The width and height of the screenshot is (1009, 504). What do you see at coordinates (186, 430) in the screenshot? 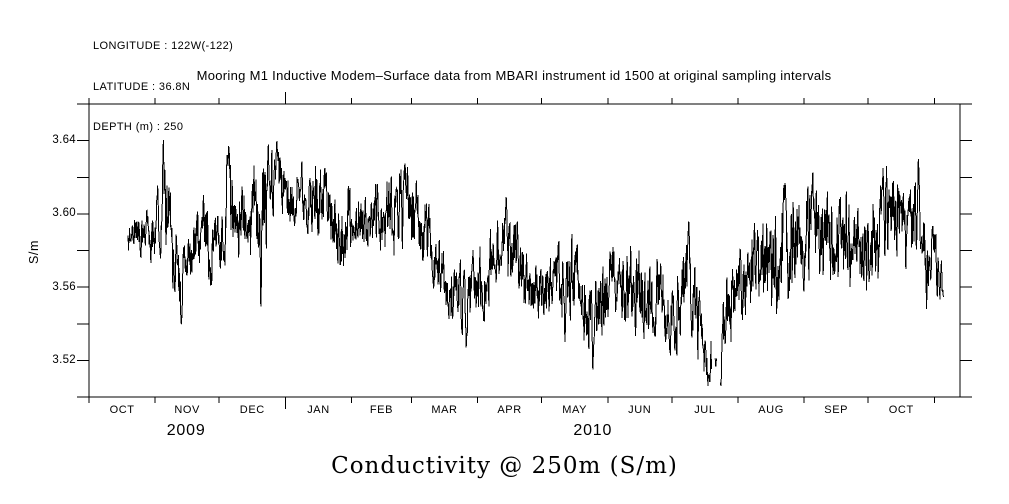
I see `year-label: 2009` at bounding box center [186, 430].